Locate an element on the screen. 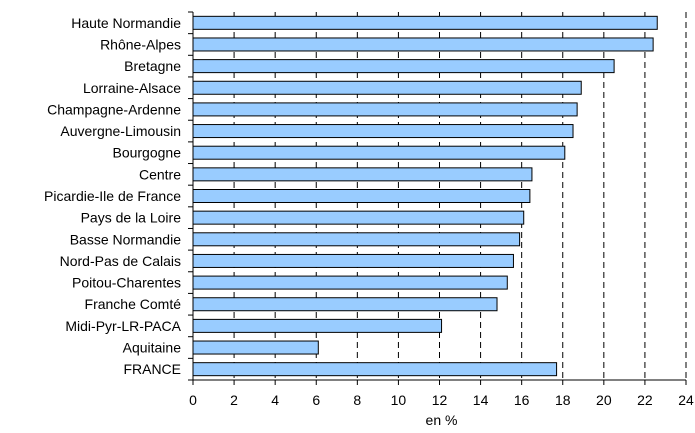 This screenshot has height=433, width=695. category-label: Lorraine-Alsace is located at coordinates (132, 88).